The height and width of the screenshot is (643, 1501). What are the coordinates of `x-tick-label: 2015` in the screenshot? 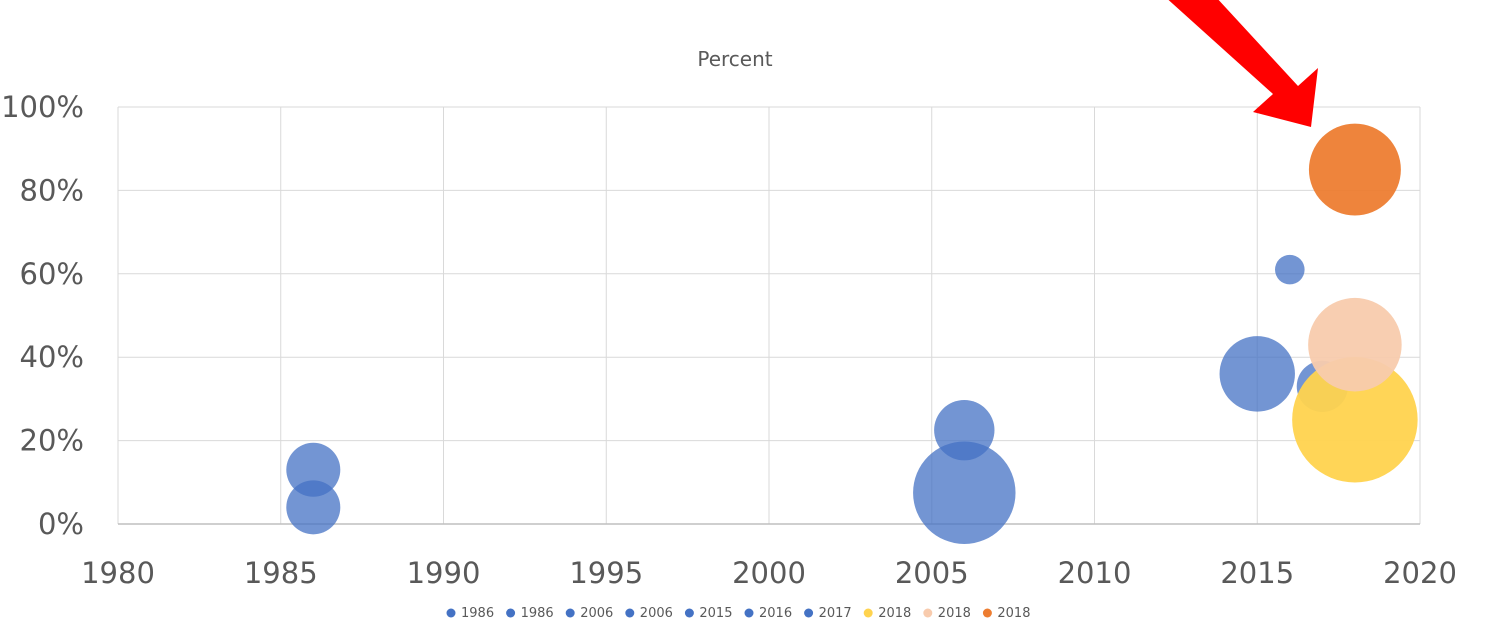 It's located at (1257, 573).